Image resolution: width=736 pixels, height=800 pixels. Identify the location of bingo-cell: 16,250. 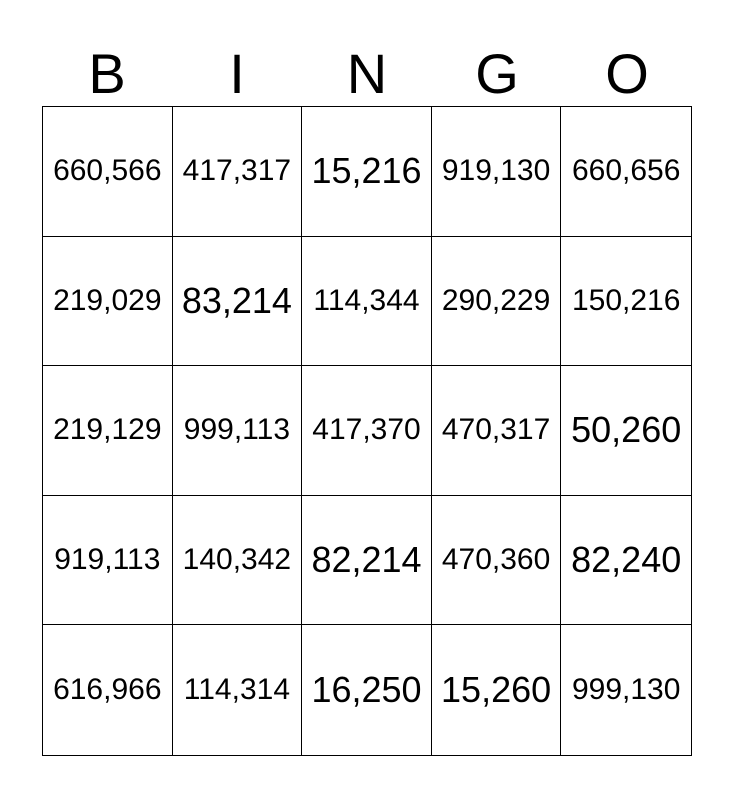
(367, 690).